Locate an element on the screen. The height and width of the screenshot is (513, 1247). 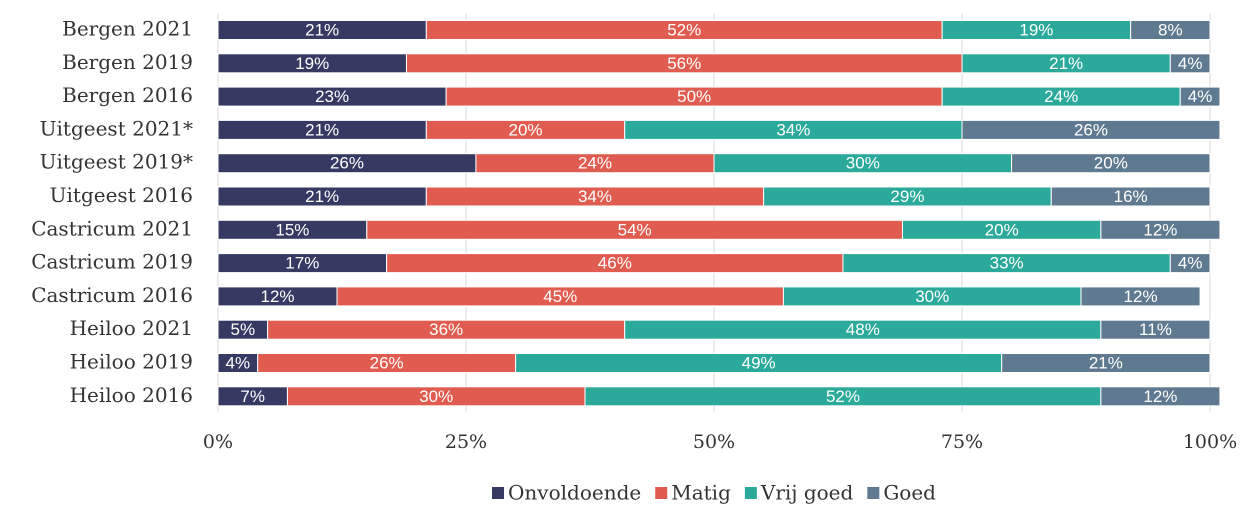
value-label: 33% is located at coordinates (1007, 263).